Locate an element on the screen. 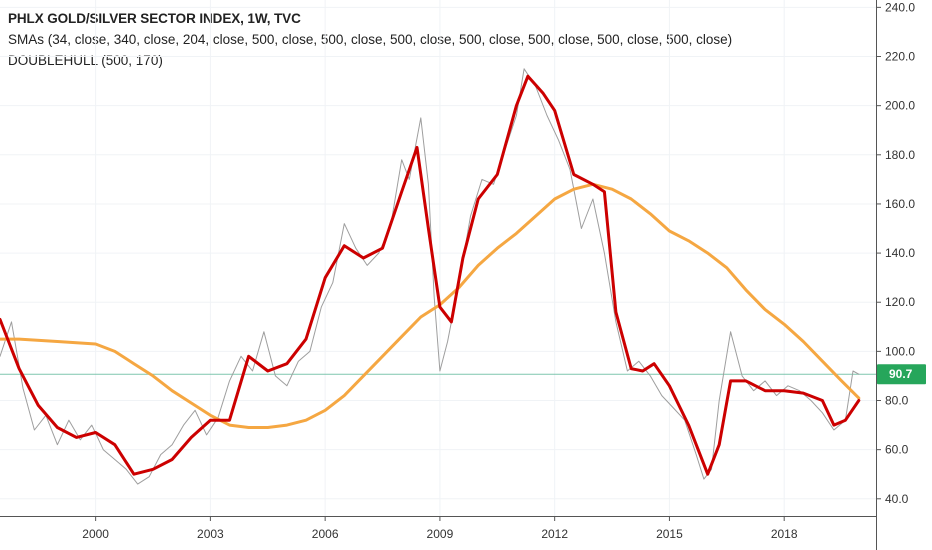 This screenshot has height=550, width=932. y-tick-label: 120.0 is located at coordinates (900, 302).